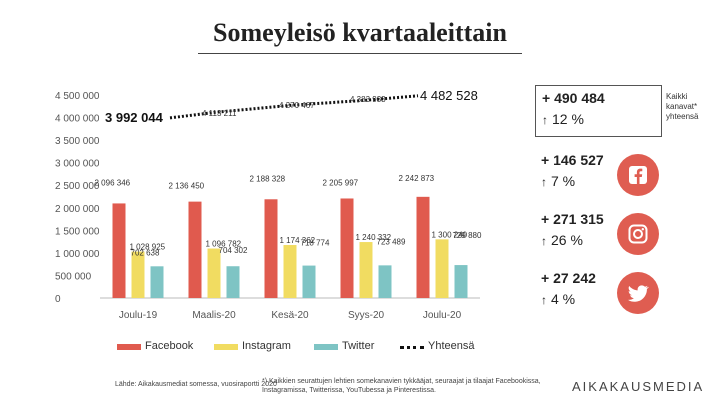 This screenshot has width=720, height=405. What do you see at coordinates (297, 105) in the screenshot?
I see `data-label-total: 4 270 467` at bounding box center [297, 105].